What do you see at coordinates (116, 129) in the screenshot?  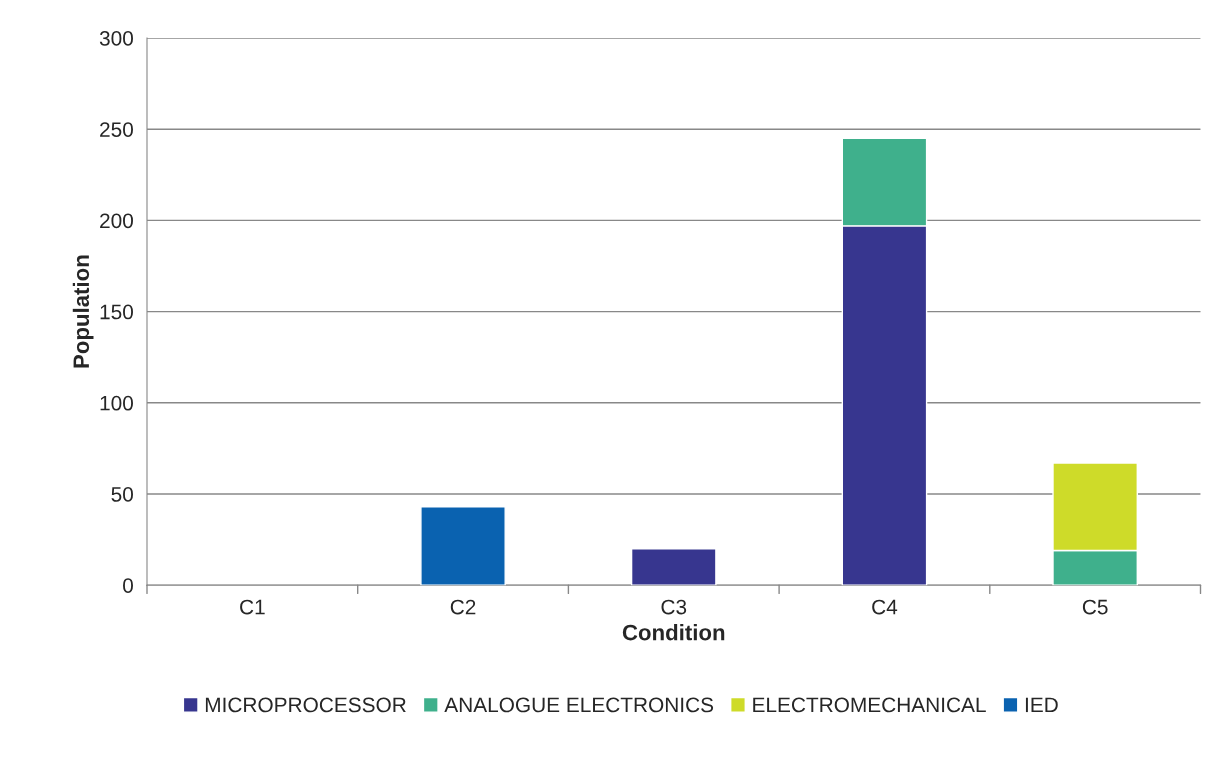 I see `y-tick-label: 250` at bounding box center [116, 129].